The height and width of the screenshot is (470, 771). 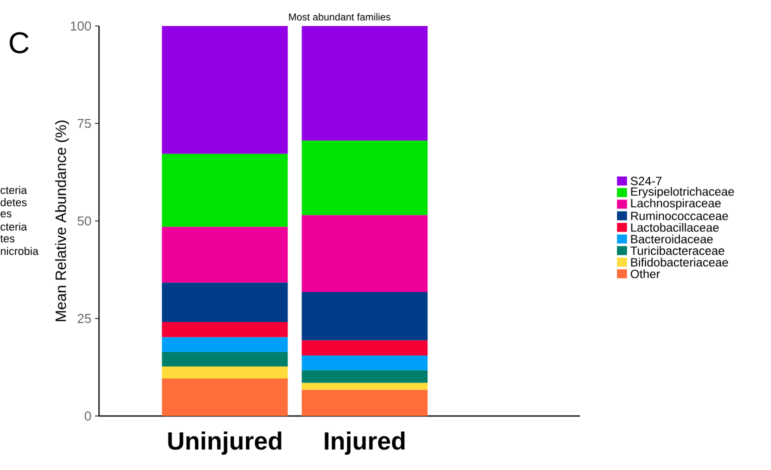 I want to click on legend-label: Lachnospiraceae, so click(x=676, y=204).